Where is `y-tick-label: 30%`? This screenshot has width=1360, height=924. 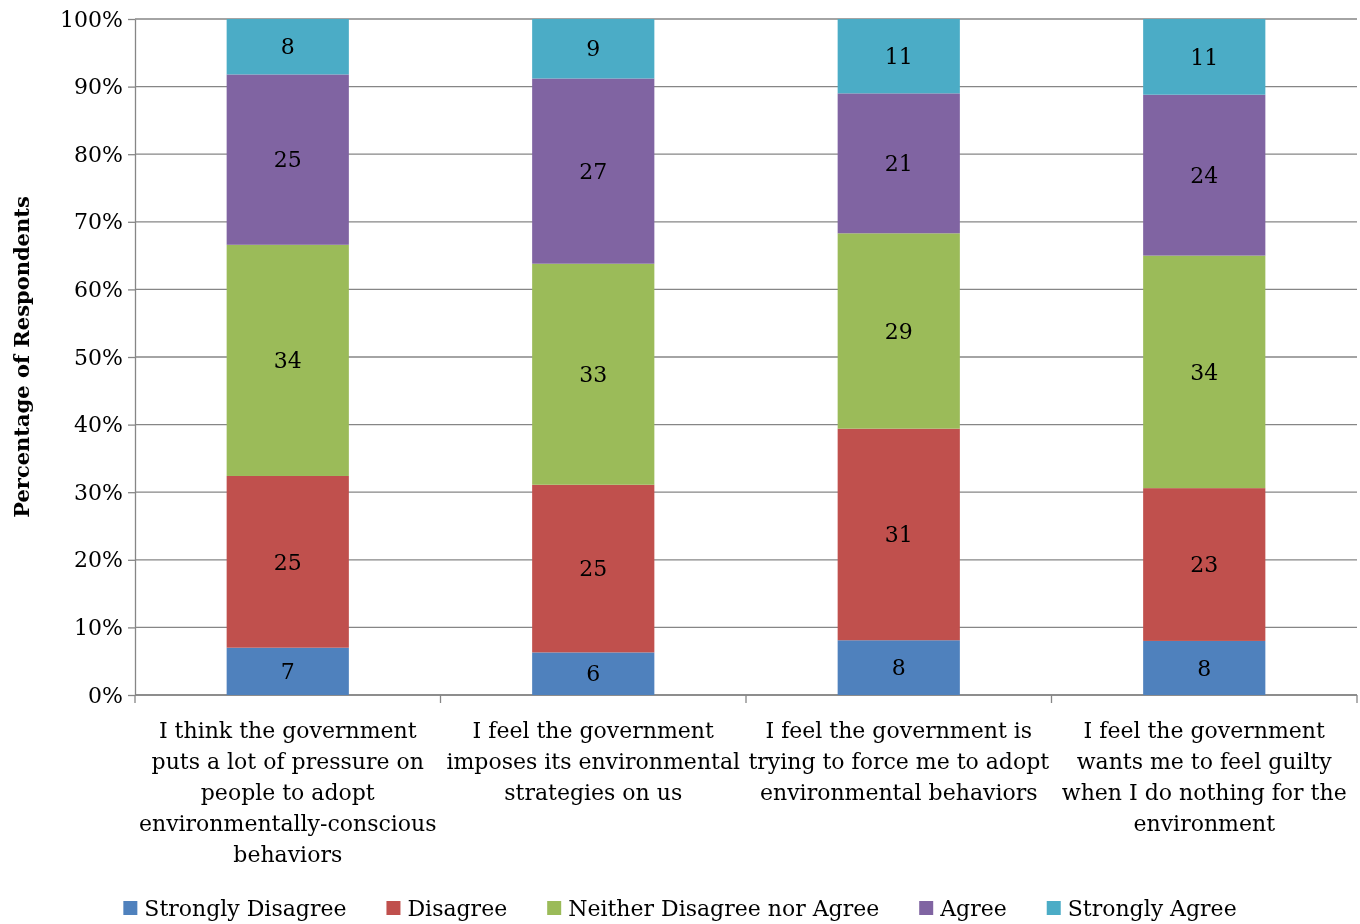 y-tick-label: 30% is located at coordinates (98, 492).